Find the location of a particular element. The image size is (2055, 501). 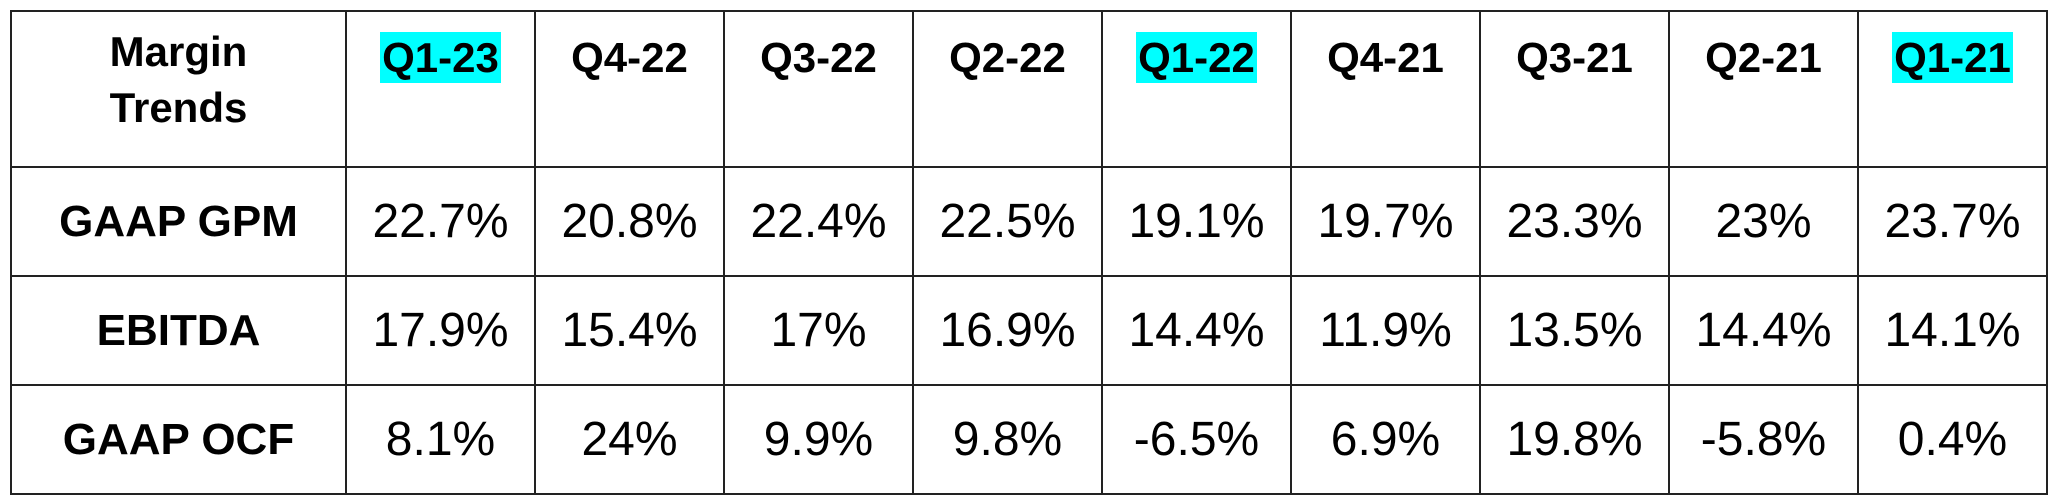

value-cell: -6.5% is located at coordinates (1196, 439).